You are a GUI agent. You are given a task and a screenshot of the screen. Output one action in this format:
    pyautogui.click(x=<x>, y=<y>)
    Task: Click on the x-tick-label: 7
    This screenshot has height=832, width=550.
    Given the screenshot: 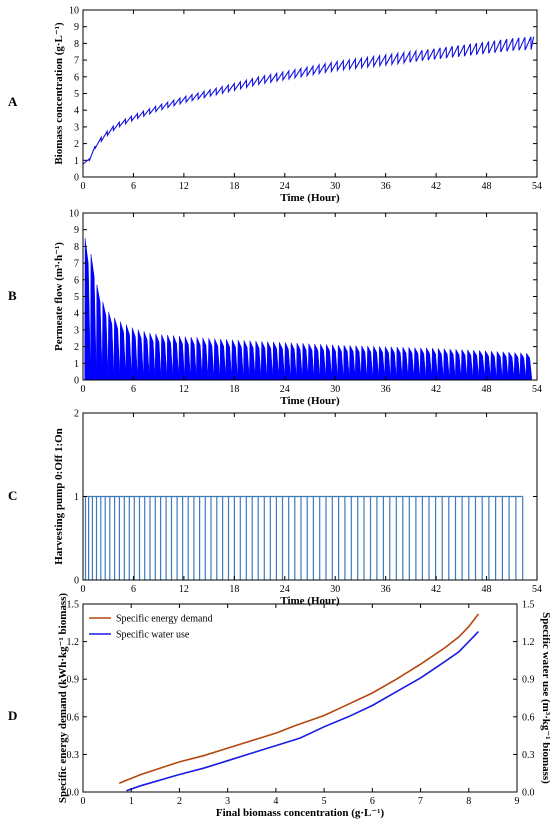 What is the action you would take?
    pyautogui.click(x=420, y=801)
    